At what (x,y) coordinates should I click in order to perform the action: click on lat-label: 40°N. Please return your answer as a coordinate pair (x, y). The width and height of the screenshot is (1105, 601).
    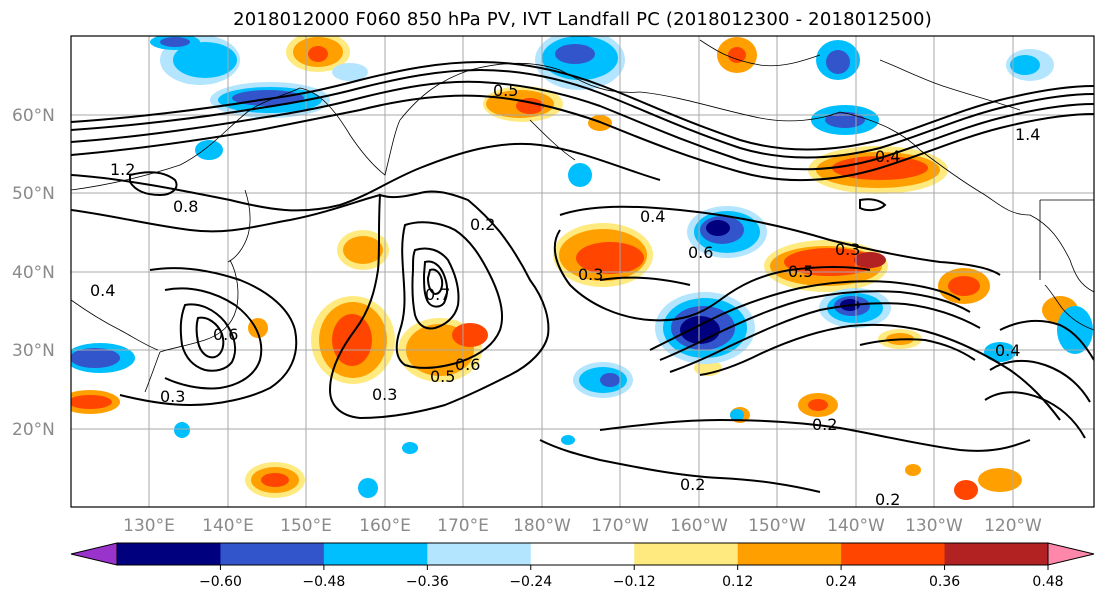
    Looking at the image, I should click on (33, 273).